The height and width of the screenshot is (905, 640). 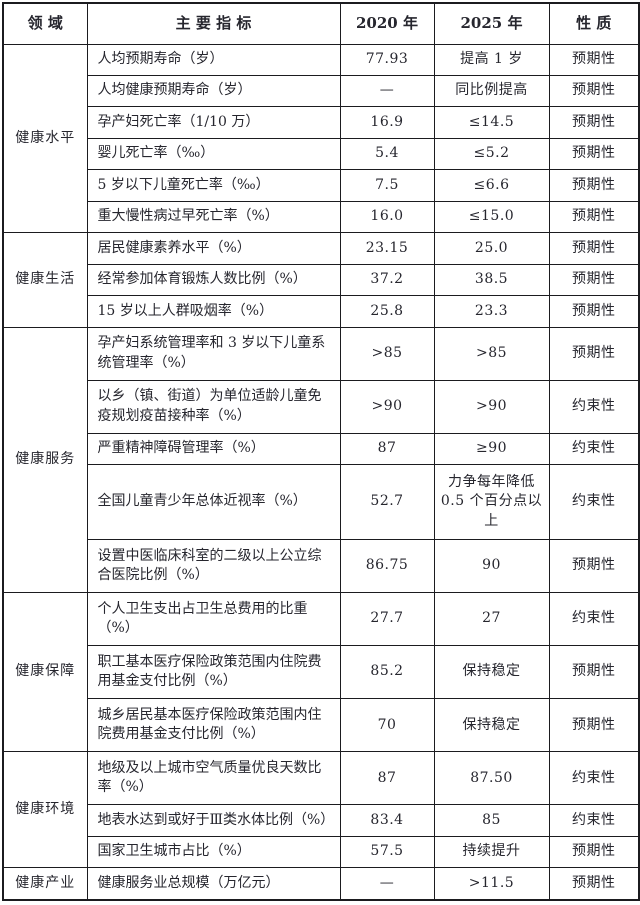 What do you see at coordinates (491, 185) in the screenshot?
I see `value-2025-cell: ≤6.6` at bounding box center [491, 185].